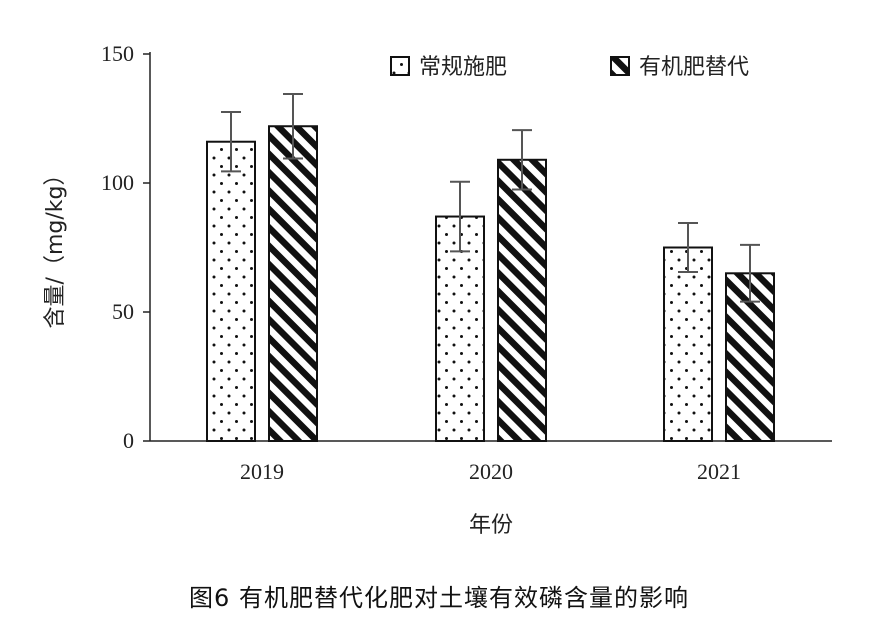 The height and width of the screenshot is (644, 878). Describe the element at coordinates (569, 67) in the screenshot. I see `legend: 常规施肥 有机肥替代` at that location.